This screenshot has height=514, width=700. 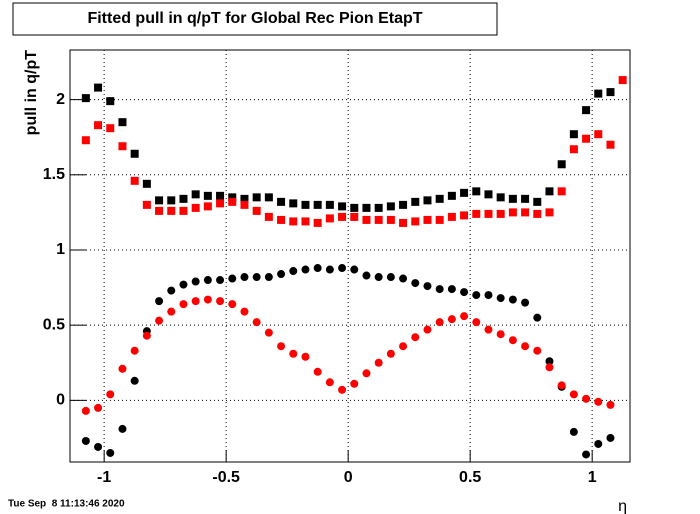 What do you see at coordinates (66, 504) in the screenshot?
I see `timestamp: Tue Sep 8 11:13:46 2020` at bounding box center [66, 504].